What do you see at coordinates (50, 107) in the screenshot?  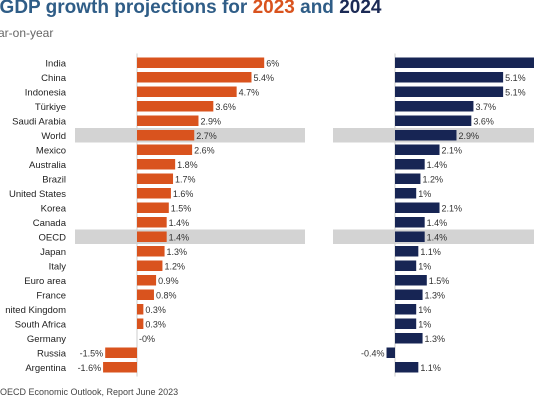 I see `category-label: Türkiye` at bounding box center [50, 107].